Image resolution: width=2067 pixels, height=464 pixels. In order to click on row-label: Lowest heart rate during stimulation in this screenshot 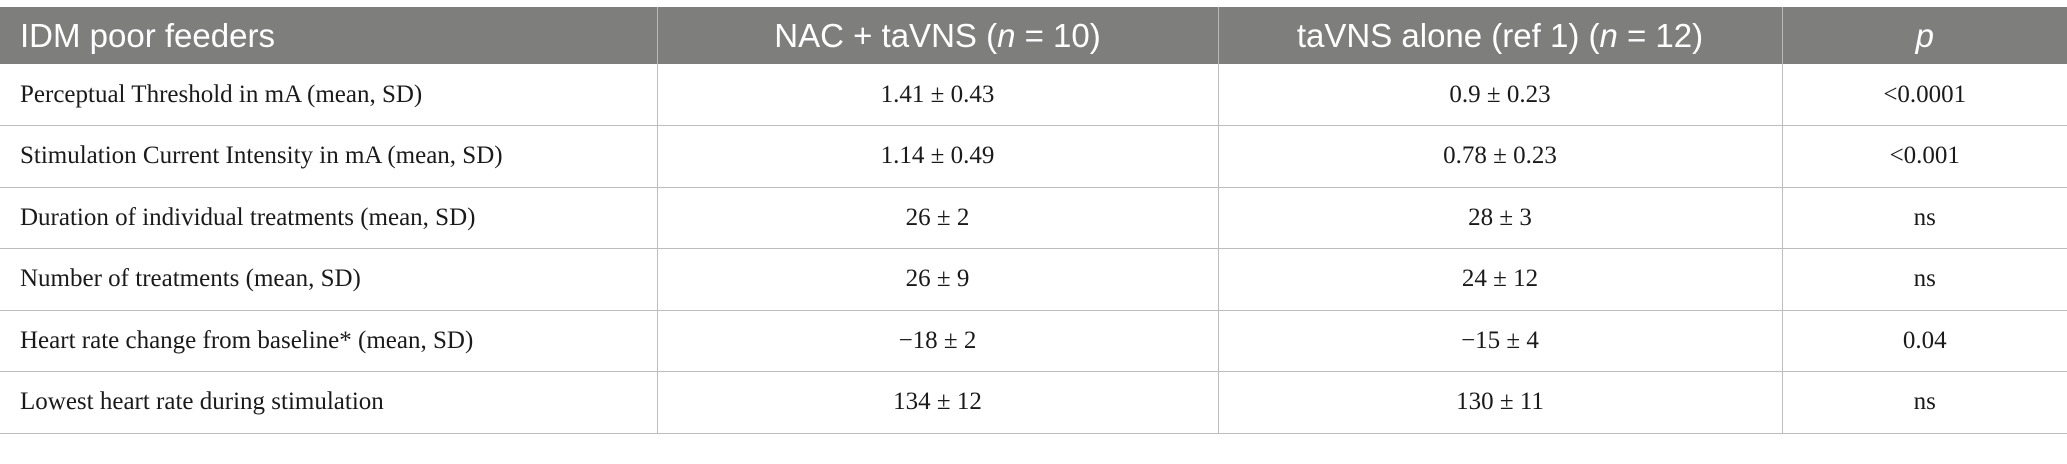, I will do `click(328, 402)`.